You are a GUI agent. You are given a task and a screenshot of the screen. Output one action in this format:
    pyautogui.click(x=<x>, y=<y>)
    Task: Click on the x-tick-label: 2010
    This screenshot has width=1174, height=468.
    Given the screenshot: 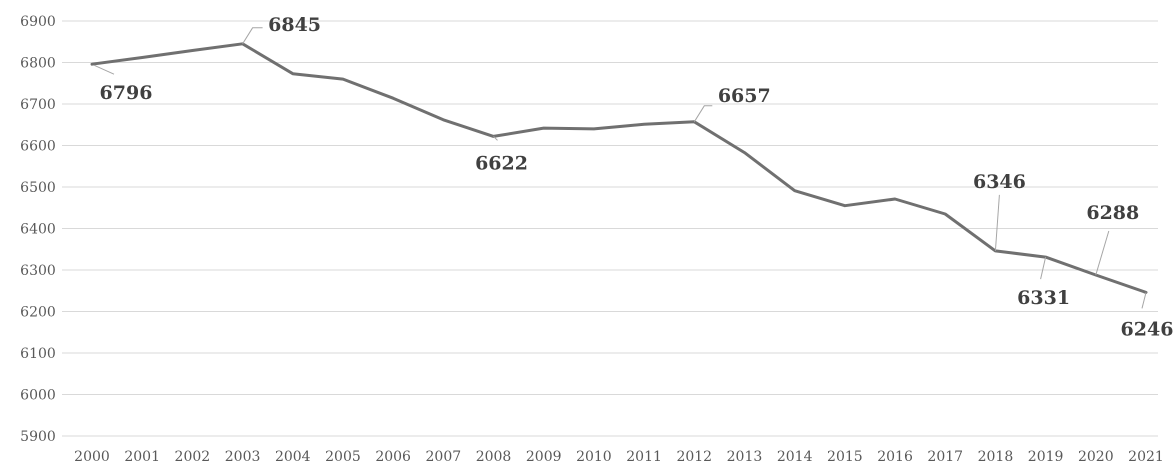 What is the action you would take?
    pyautogui.click(x=594, y=457)
    